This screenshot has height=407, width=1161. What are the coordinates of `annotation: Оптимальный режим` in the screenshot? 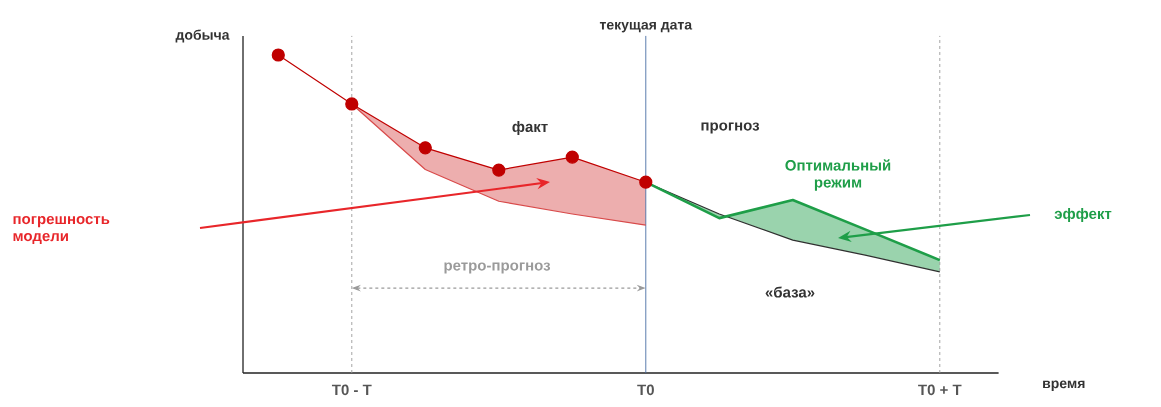 It's located at (838, 175).